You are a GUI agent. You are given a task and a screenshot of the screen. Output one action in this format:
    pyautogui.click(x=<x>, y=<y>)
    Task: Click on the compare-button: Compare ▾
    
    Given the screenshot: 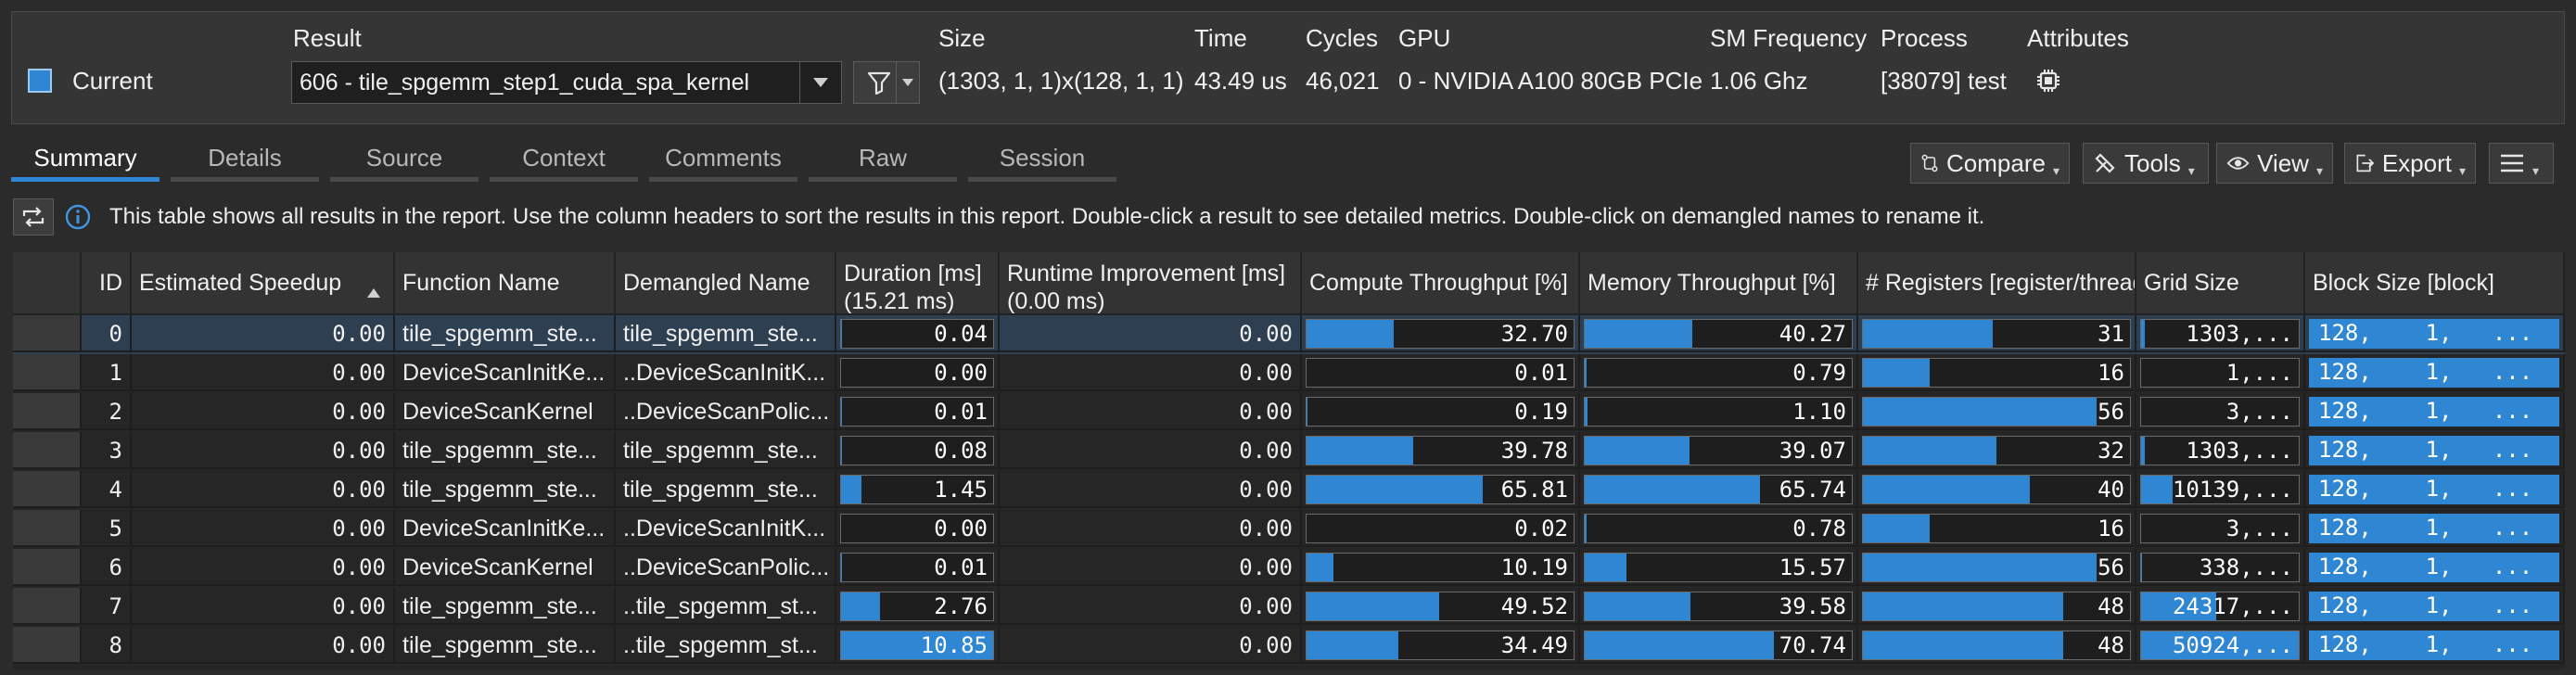 What is the action you would take?
    pyautogui.click(x=1990, y=163)
    